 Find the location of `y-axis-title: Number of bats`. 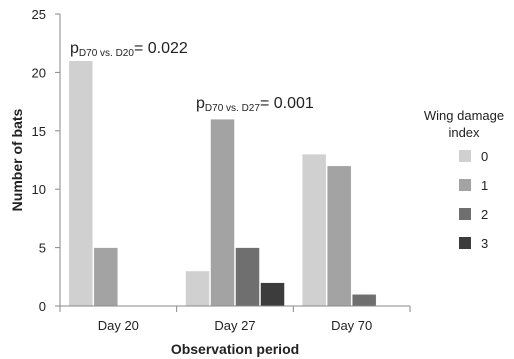

y-axis-title: Number of bats is located at coordinates (17, 159).